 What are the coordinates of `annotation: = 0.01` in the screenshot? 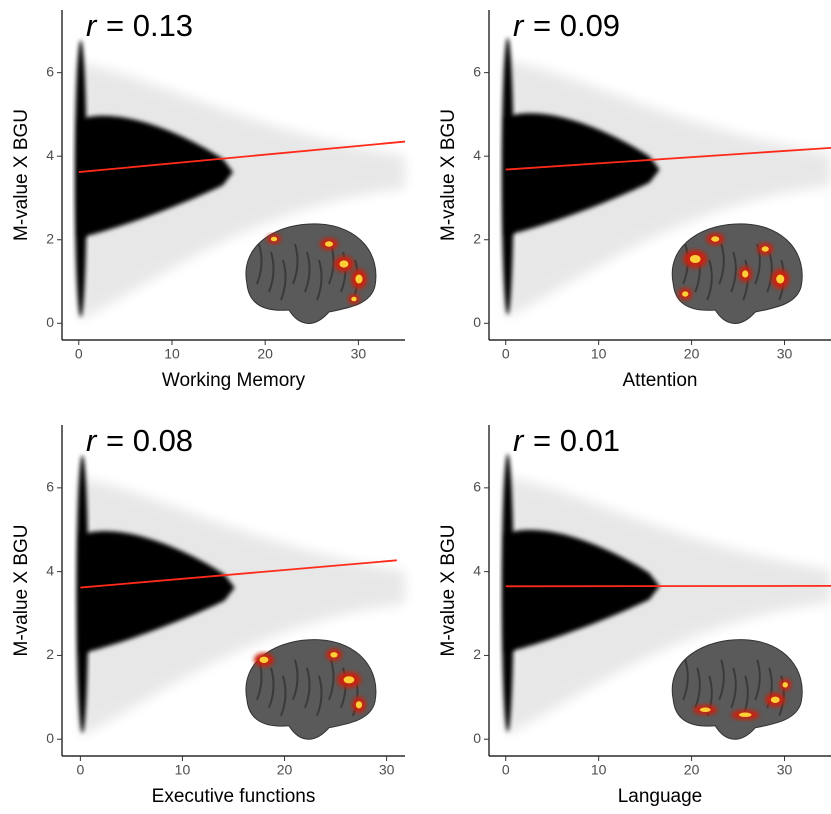 It's located at (576, 440).